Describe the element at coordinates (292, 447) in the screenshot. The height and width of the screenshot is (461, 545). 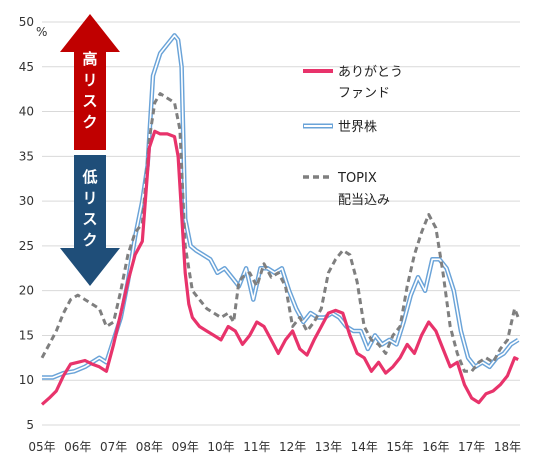
I see `x-tick-label: 12年` at that location.